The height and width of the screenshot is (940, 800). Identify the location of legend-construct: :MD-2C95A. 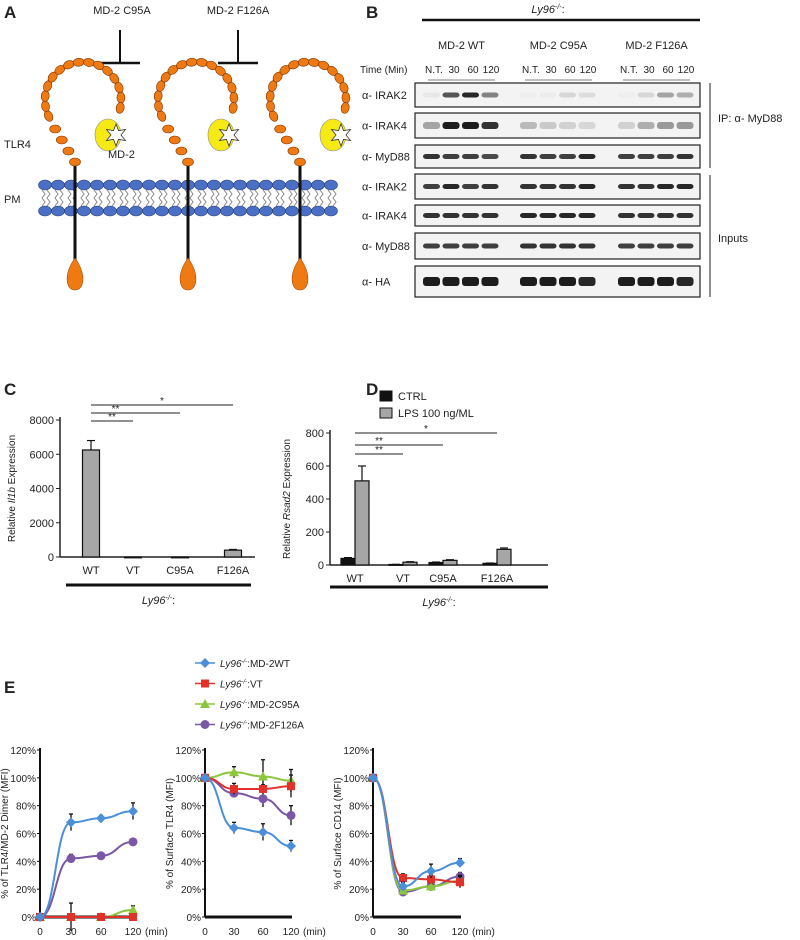
(273, 705).